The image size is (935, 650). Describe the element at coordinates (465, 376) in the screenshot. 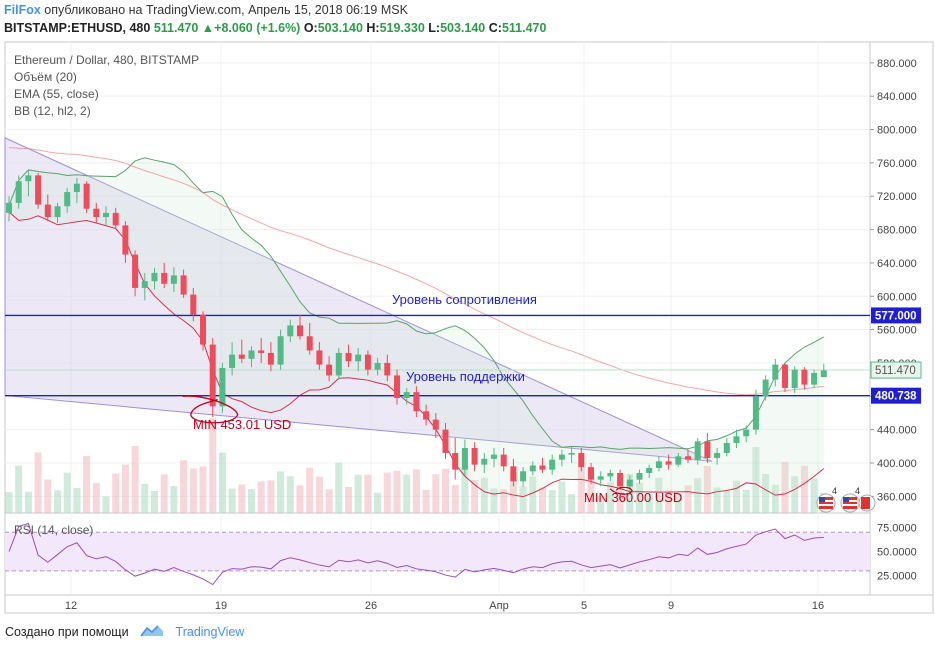

I see `support-label: Уровень поддержки` at that location.